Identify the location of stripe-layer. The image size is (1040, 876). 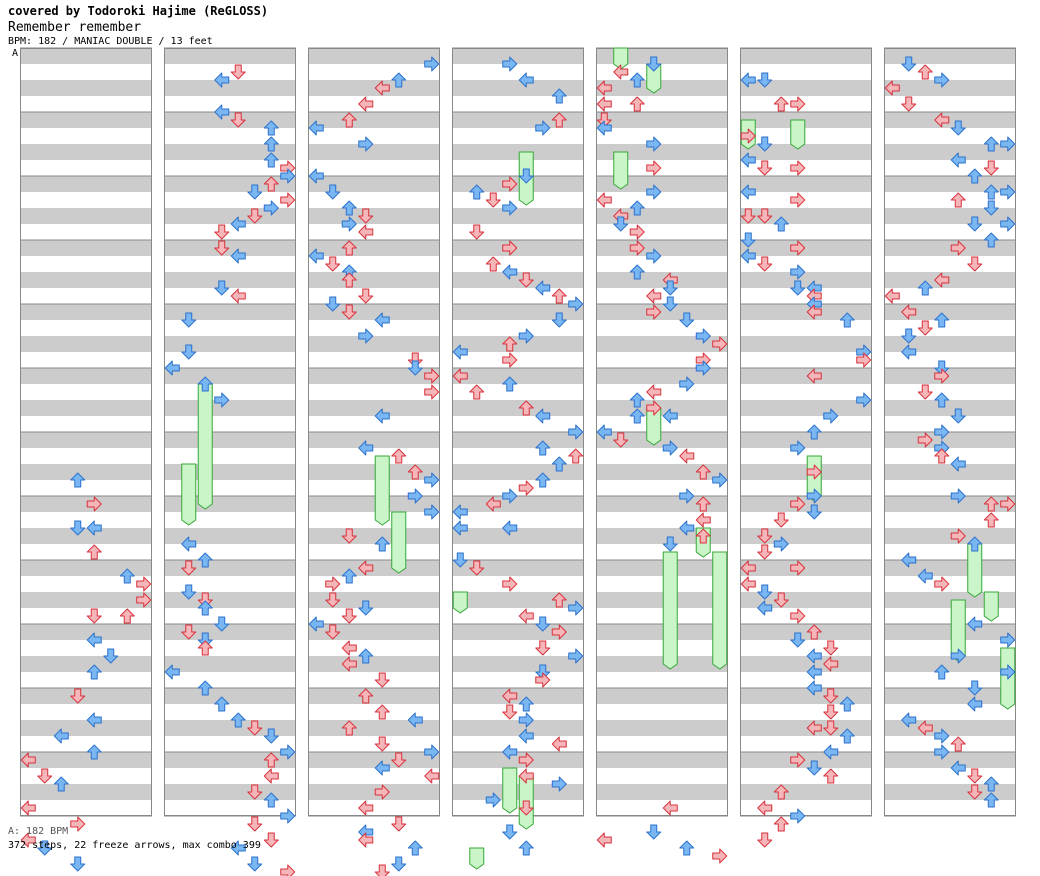
(518, 432).